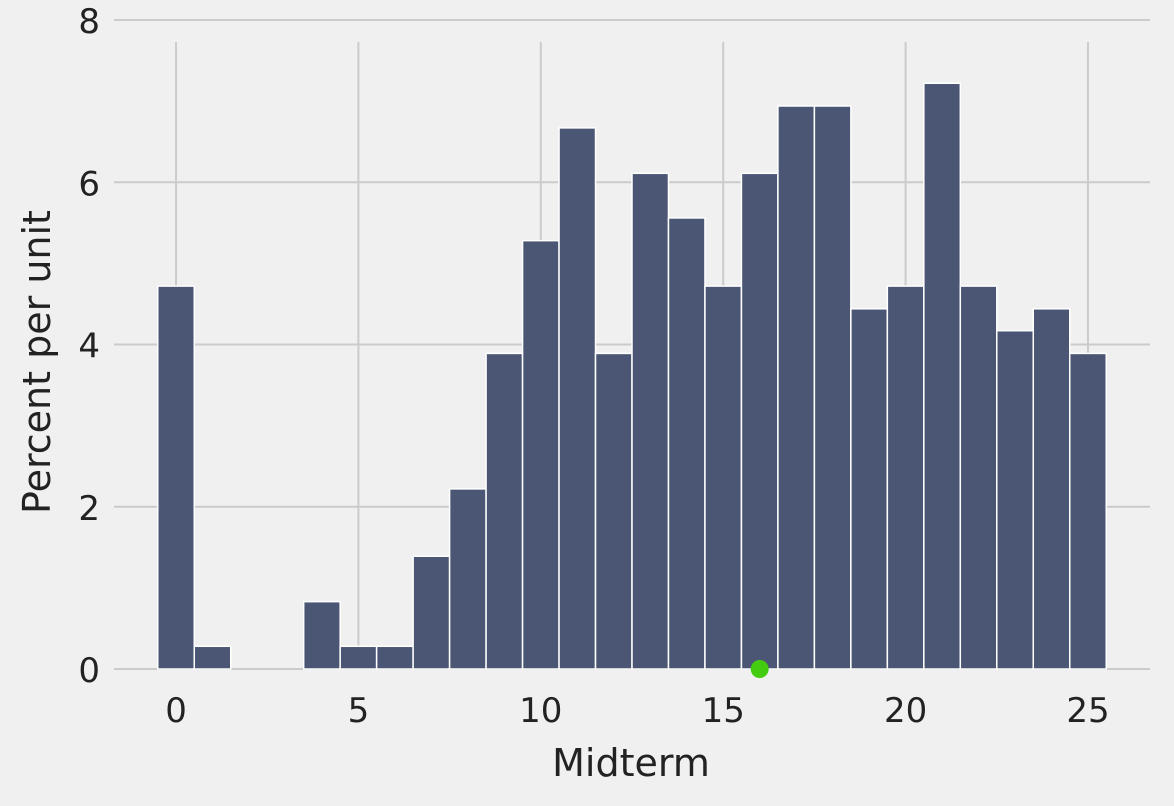  I want to click on y-axis-label: Percent per unit, so click(37, 362).